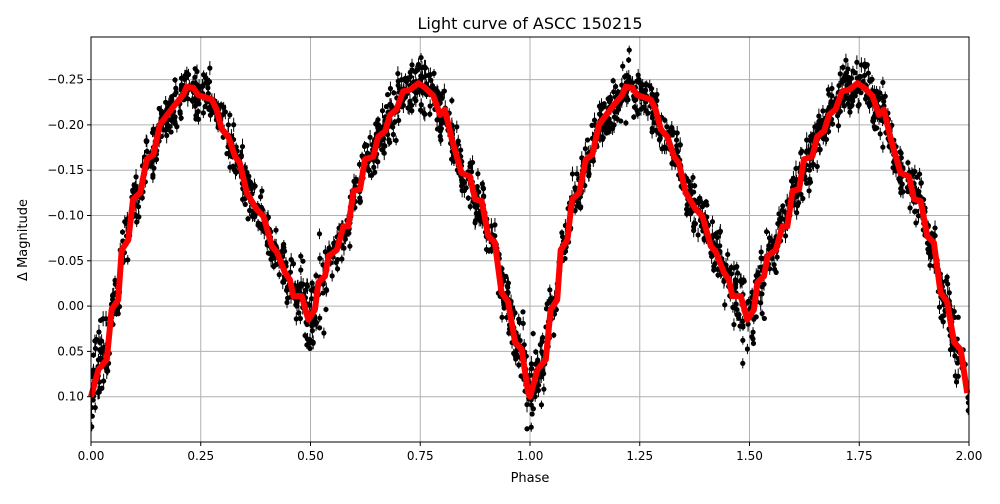 The image size is (1000, 504). Describe the element at coordinates (70, 397) in the screenshot. I see `y-tick-label: 0.10` at that location.